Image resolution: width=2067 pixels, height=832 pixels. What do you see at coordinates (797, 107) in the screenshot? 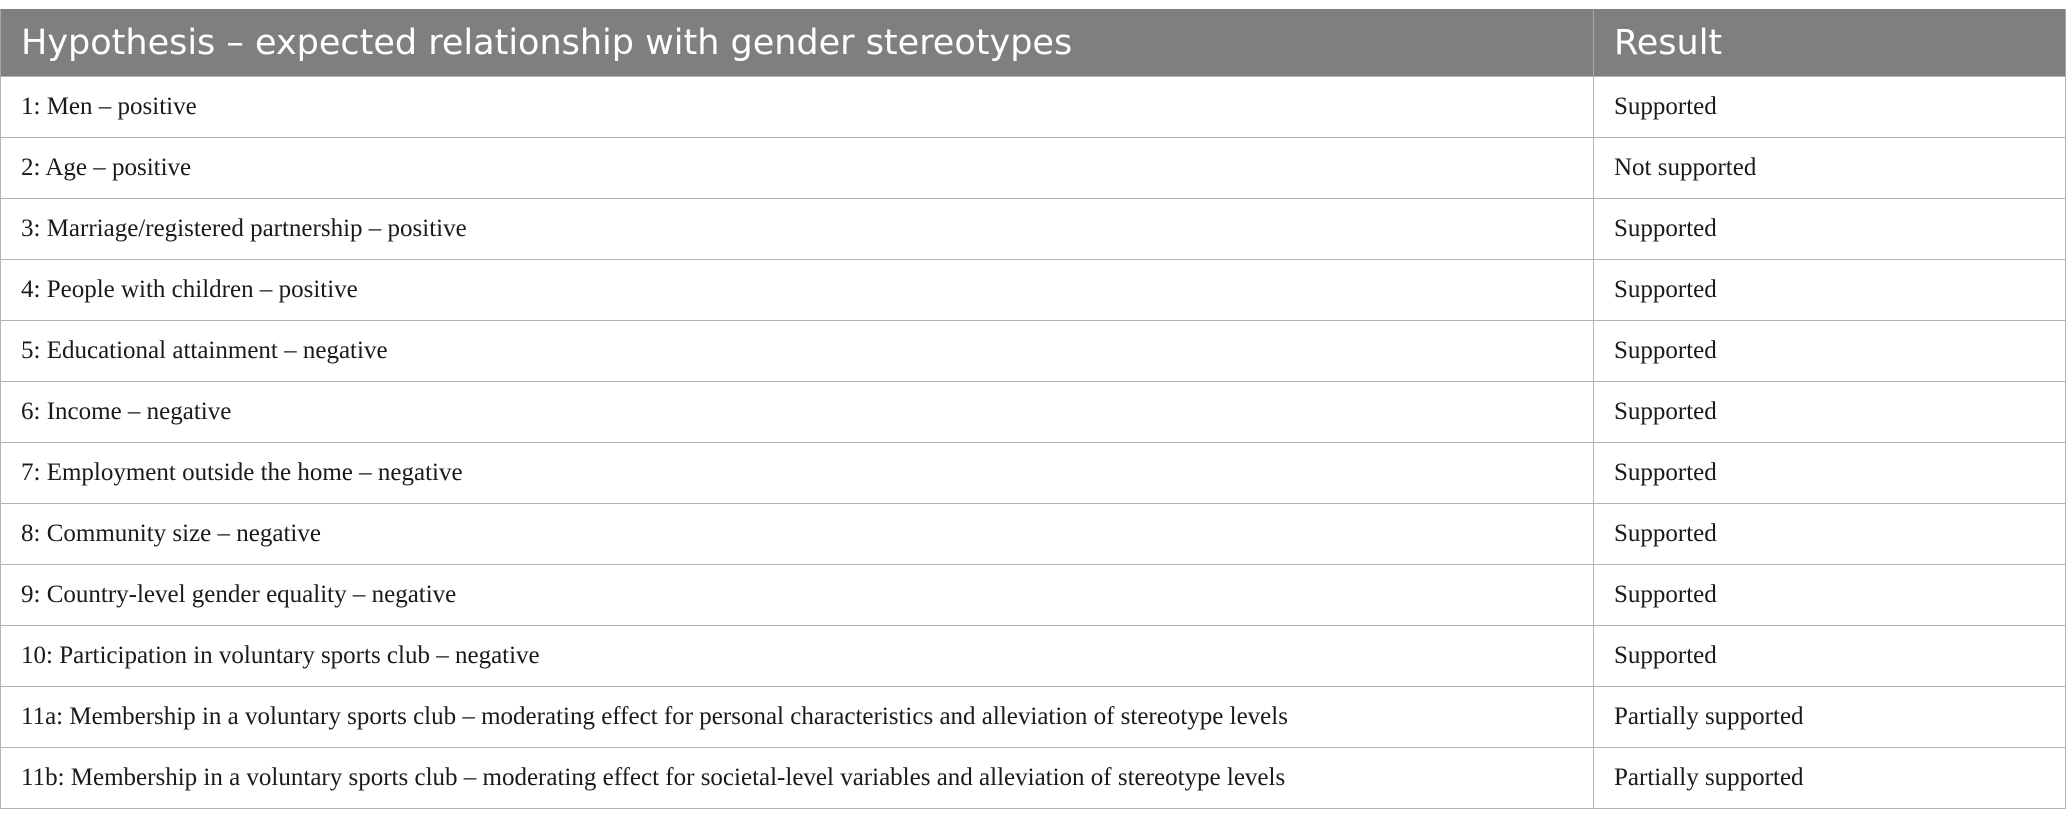
I see `hypothesis-cell: 1: Men – positive` at bounding box center [797, 107].